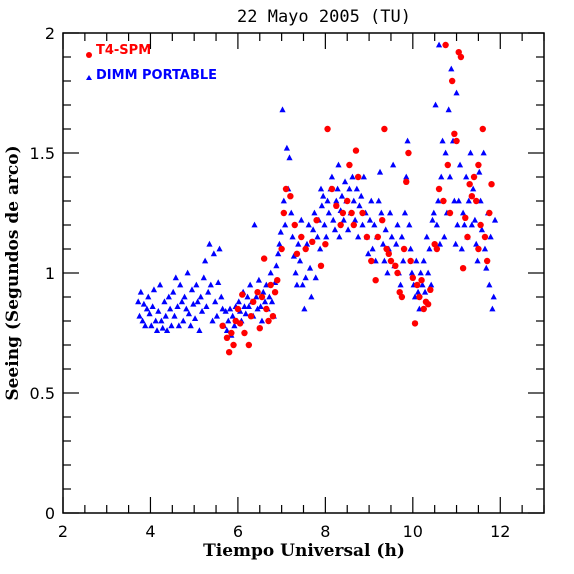  I want to click on chart-title: 22 Mayo 2005 (TU), so click(324, 17).